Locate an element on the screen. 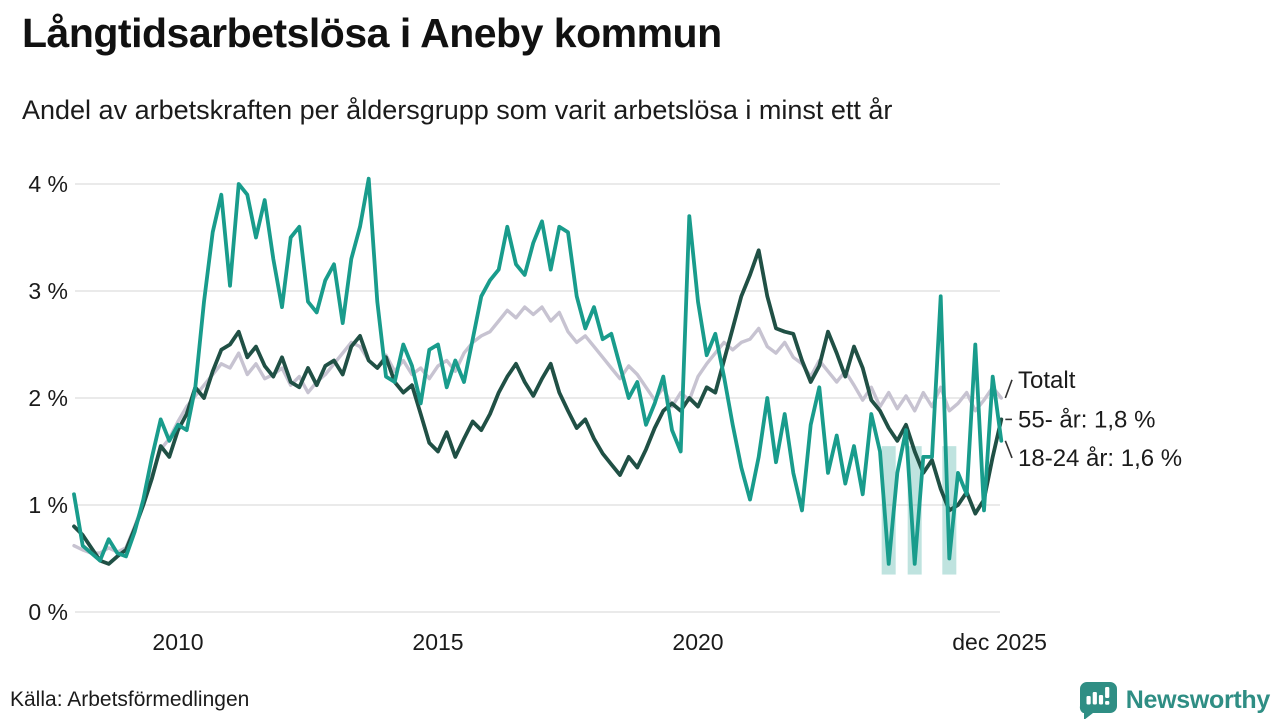 The width and height of the screenshot is (1280, 720). bar-chart-speech-bubble-icon is located at coordinates (1098, 700).